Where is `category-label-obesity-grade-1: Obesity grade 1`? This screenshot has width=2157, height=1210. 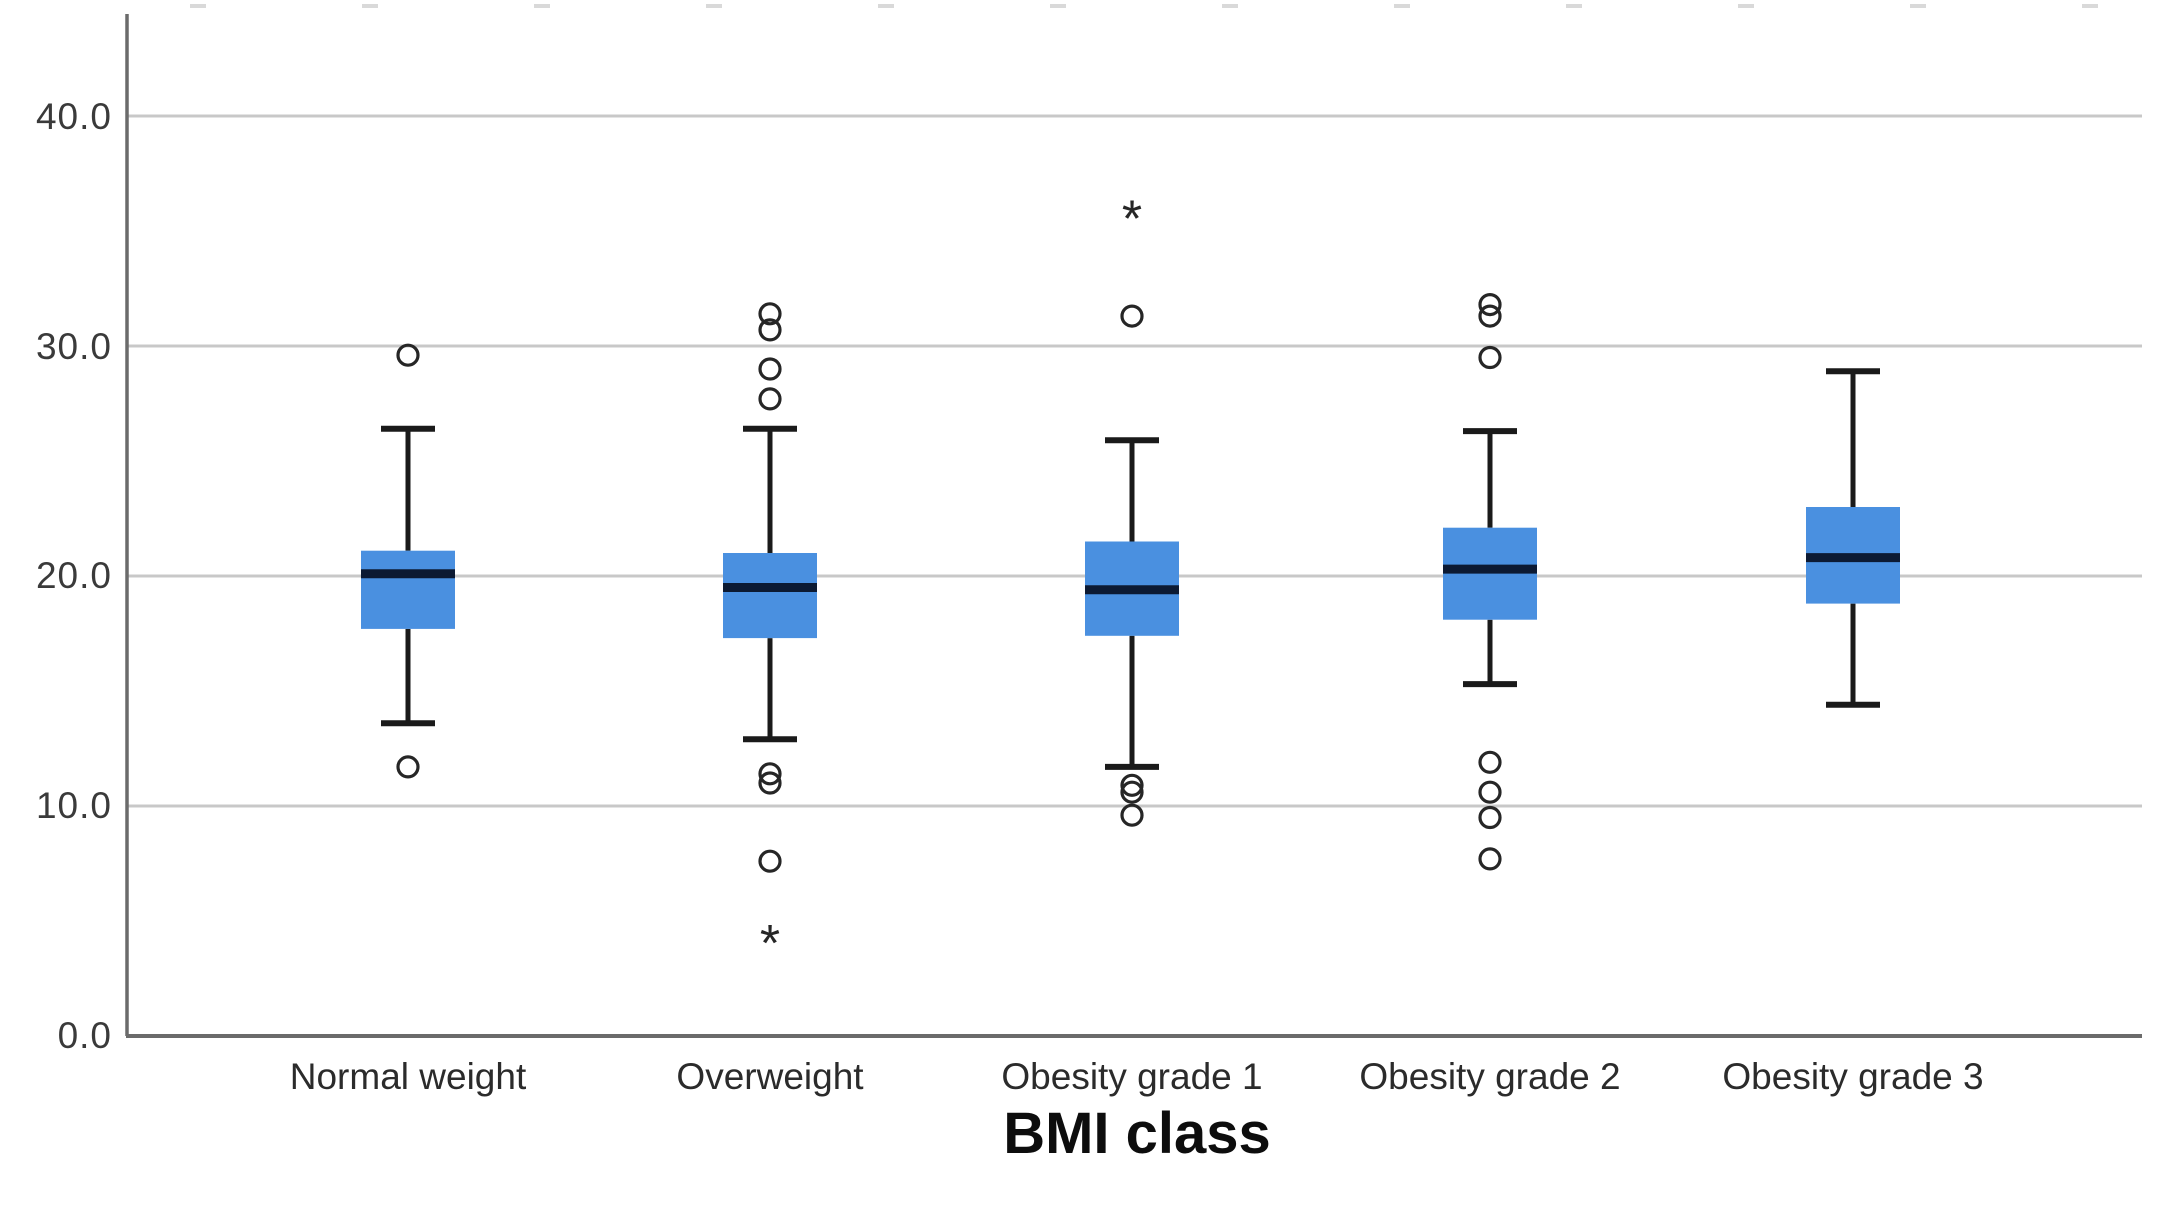
category-label-obesity-grade-1: Obesity grade 1 is located at coordinates (1132, 1076).